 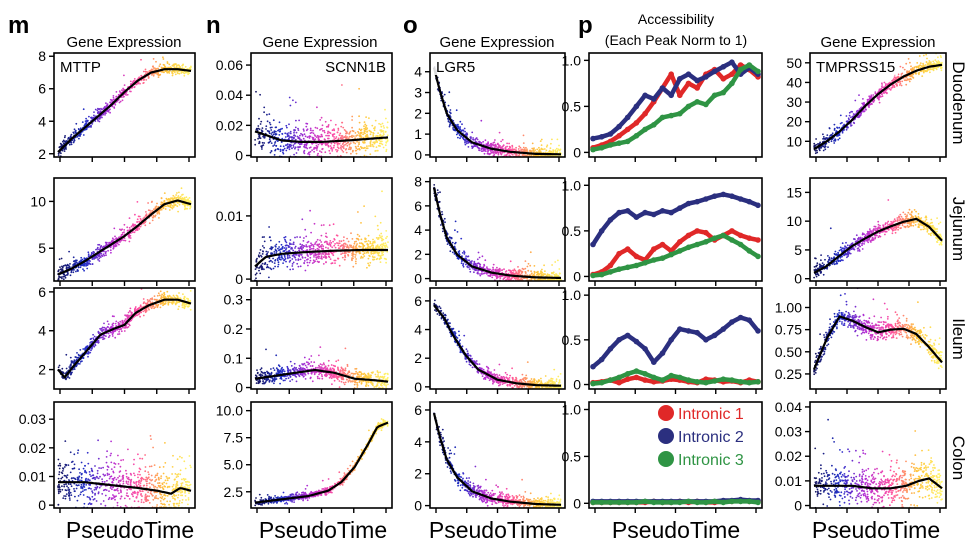 I want to click on y-tick-label: 2, so click(x=42, y=370).